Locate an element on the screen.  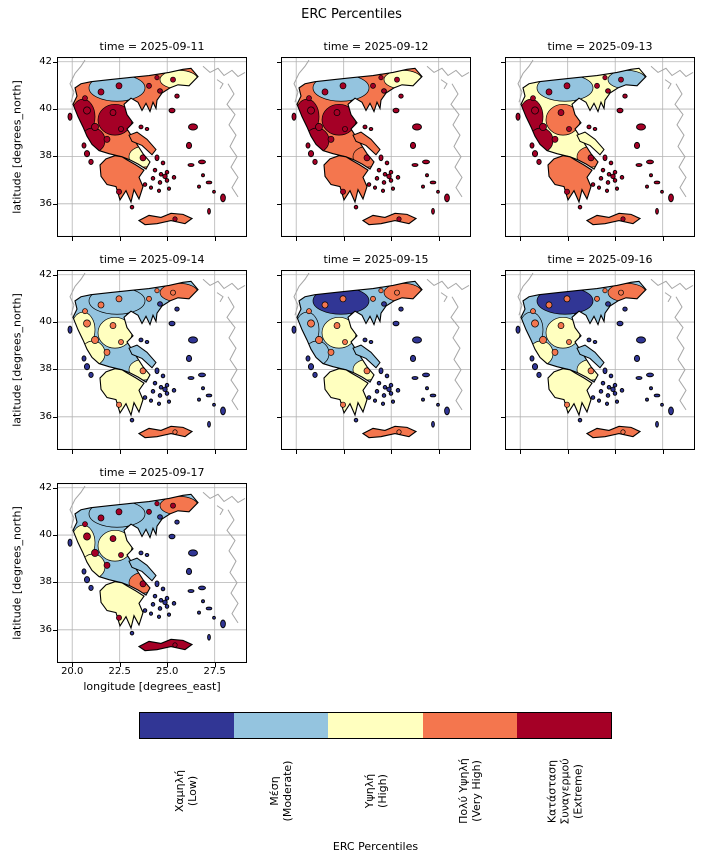
colorbar-label-line: Συναγερμού is located at coordinates (565, 791).